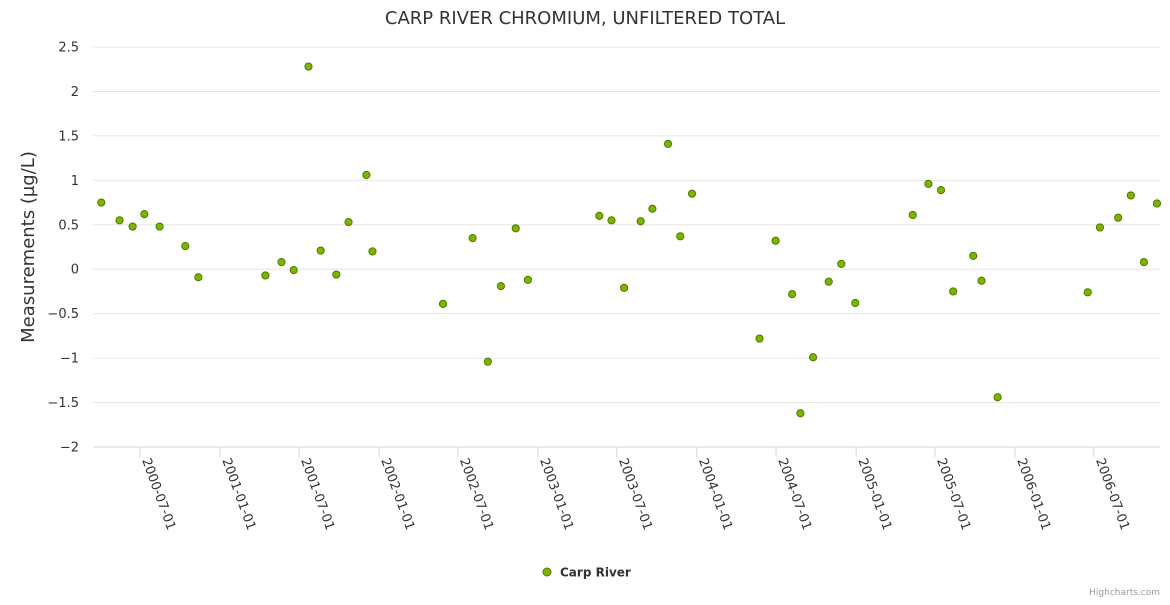 Image resolution: width=1170 pixels, height=605 pixels. Describe the element at coordinates (158, 494) in the screenshot. I see `x-tick-label: 2000-07-01` at that location.